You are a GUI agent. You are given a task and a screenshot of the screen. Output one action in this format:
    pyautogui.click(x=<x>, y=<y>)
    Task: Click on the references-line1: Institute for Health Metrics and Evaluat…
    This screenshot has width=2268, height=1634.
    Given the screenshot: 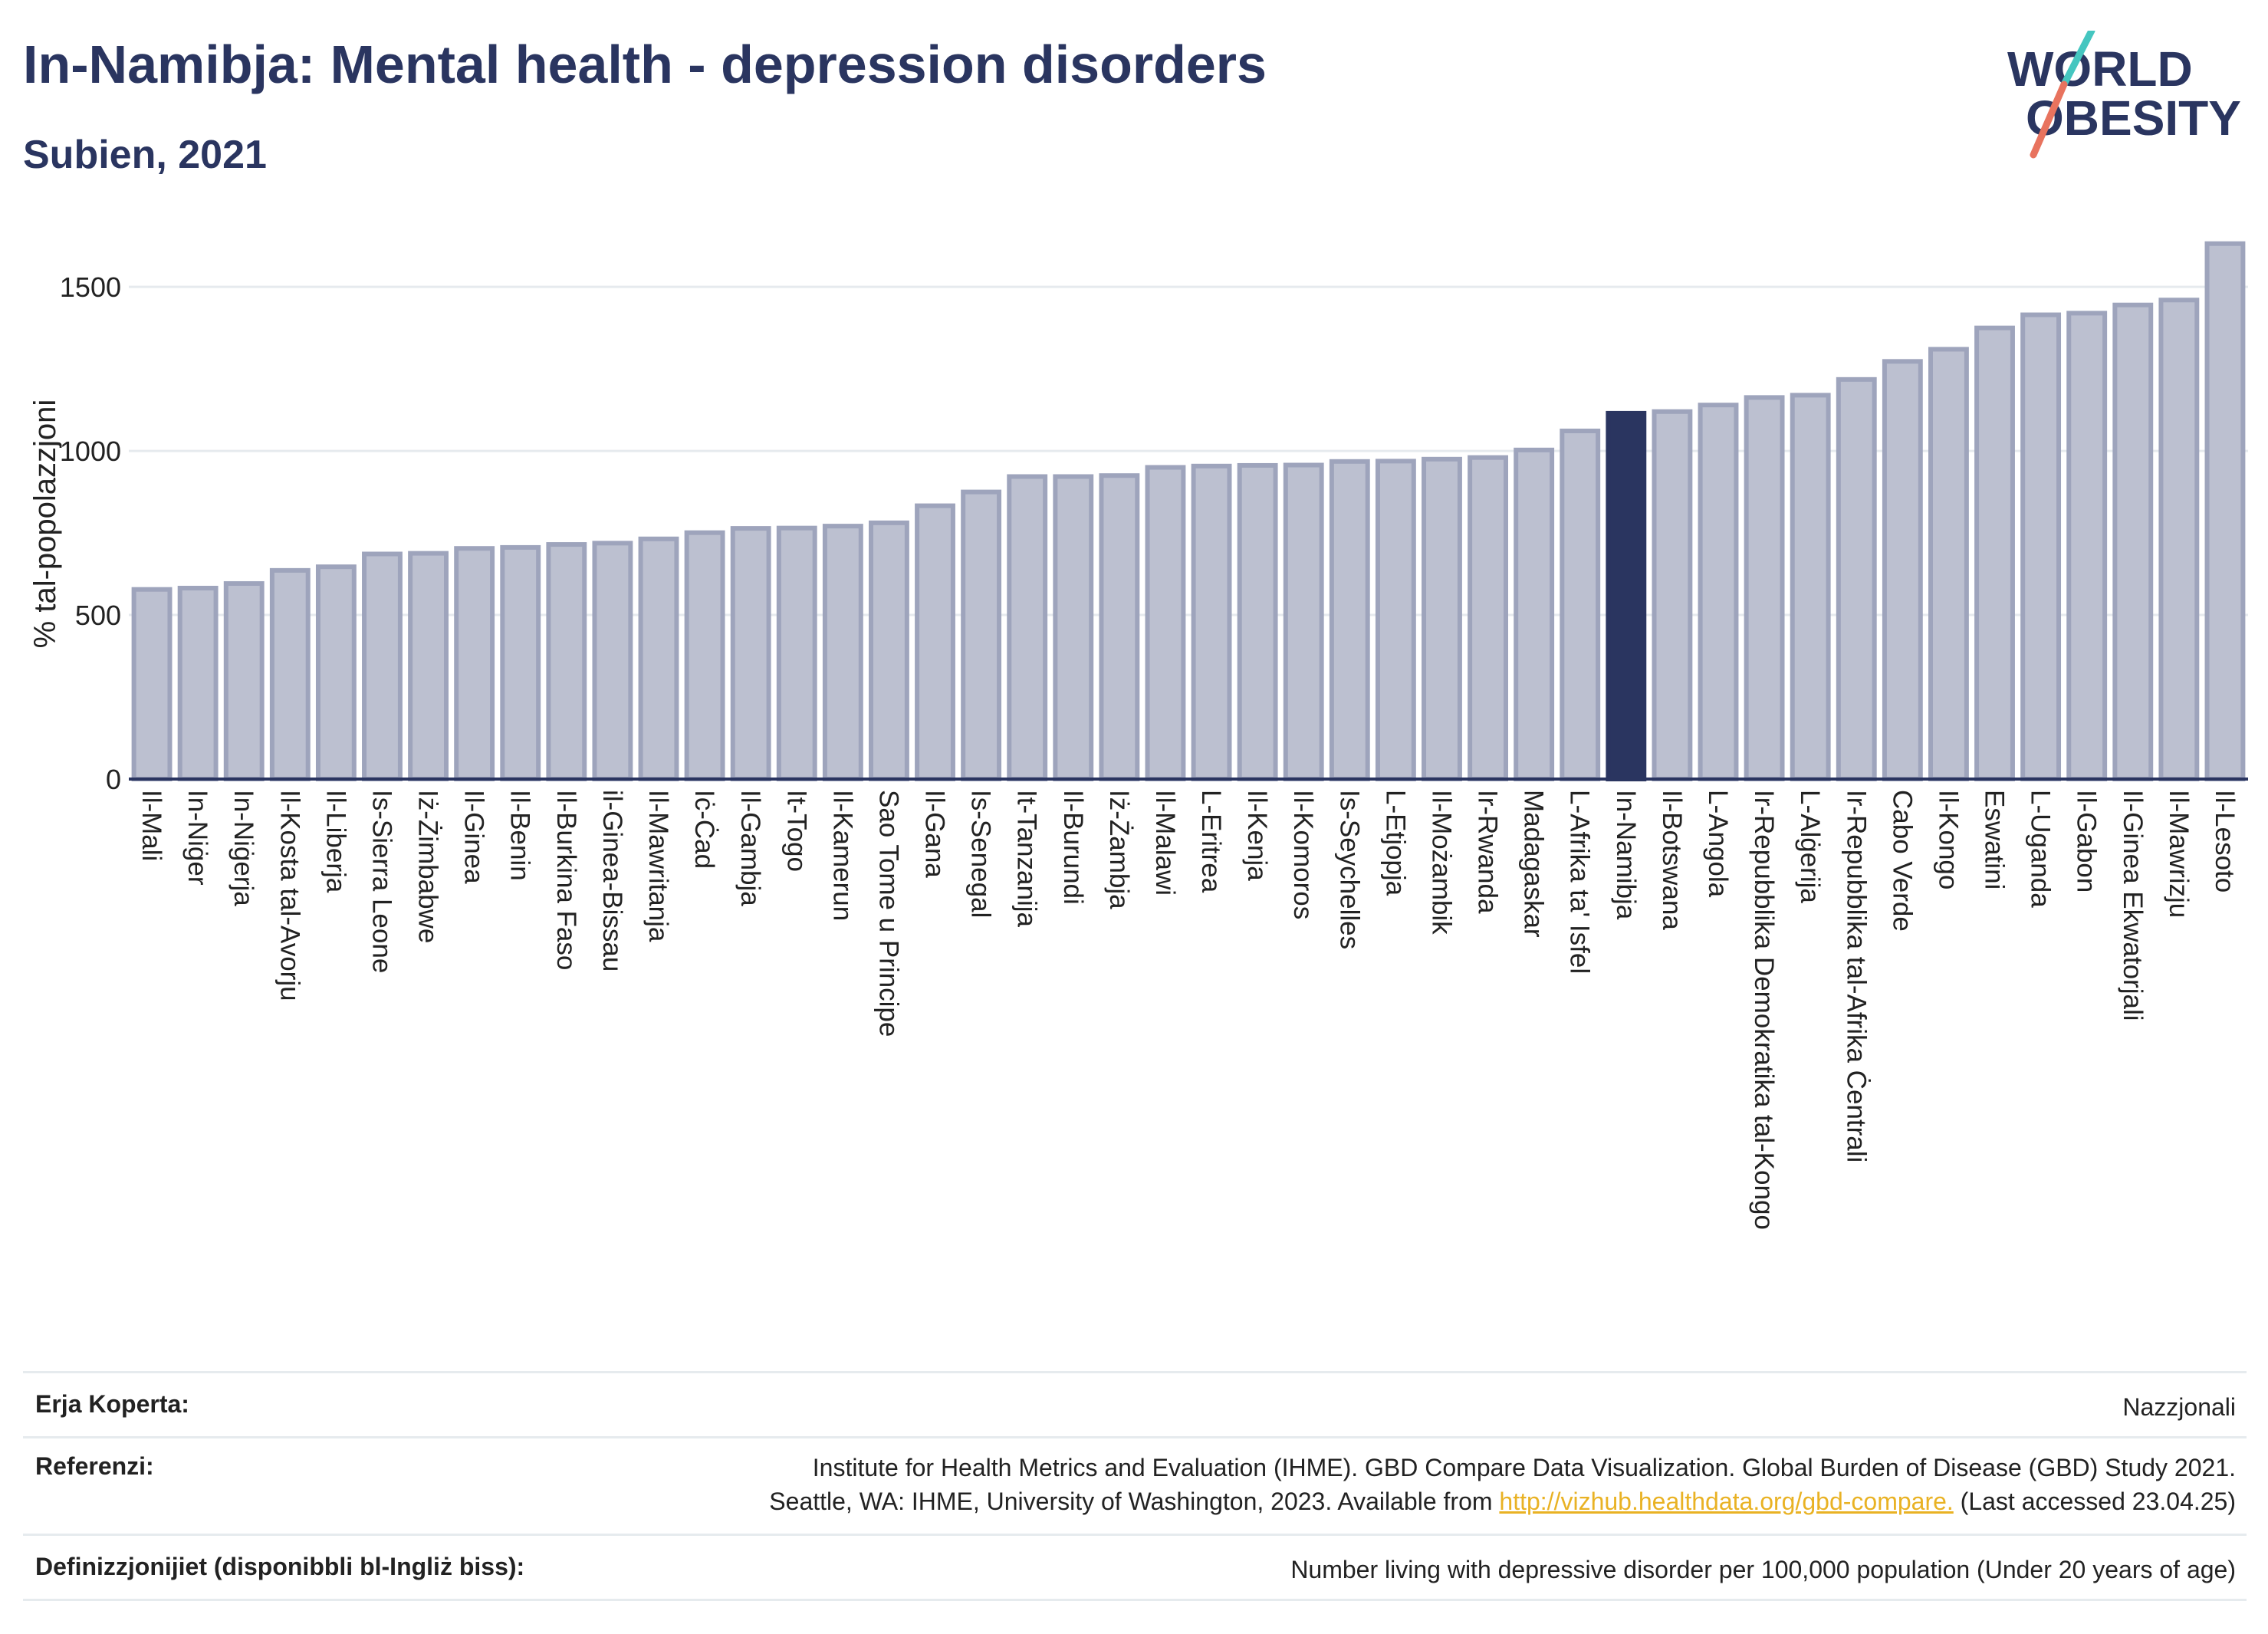 What is the action you would take?
    pyautogui.click(x=1524, y=1468)
    